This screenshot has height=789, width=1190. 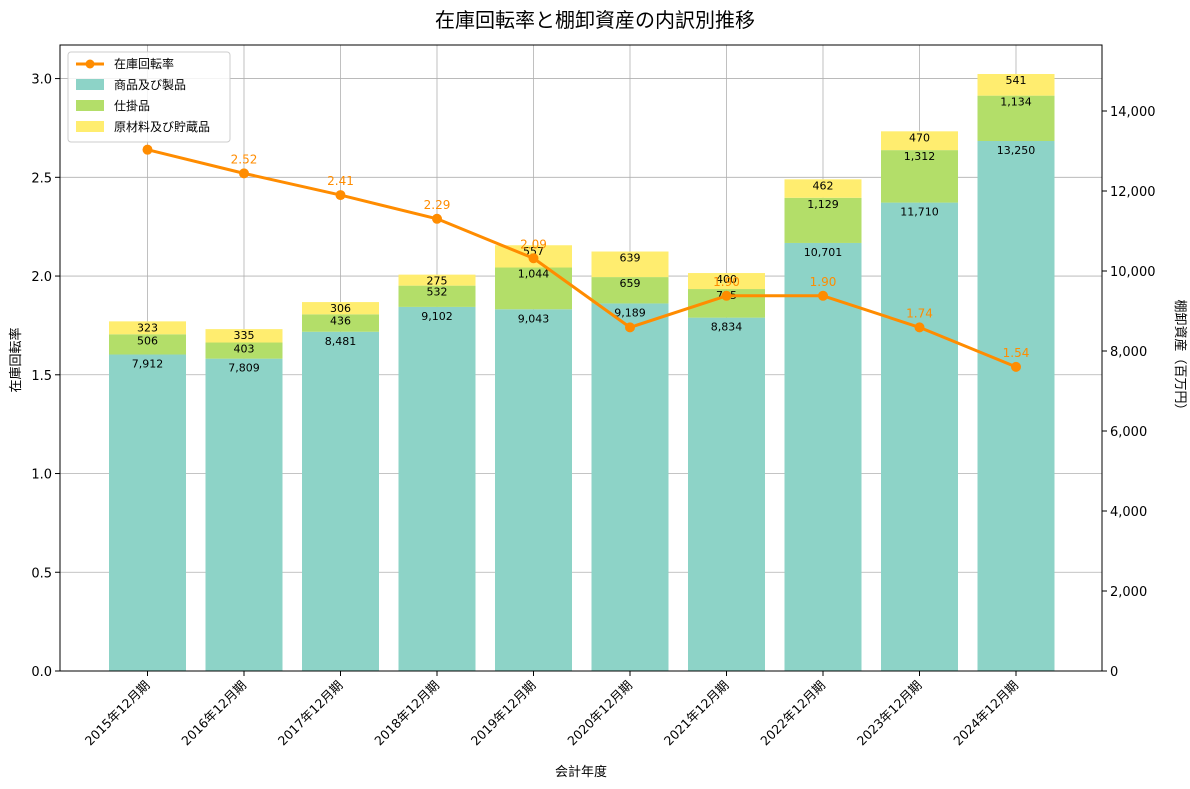 I want to click on turnover-value-label: 2.52, so click(x=244, y=159).